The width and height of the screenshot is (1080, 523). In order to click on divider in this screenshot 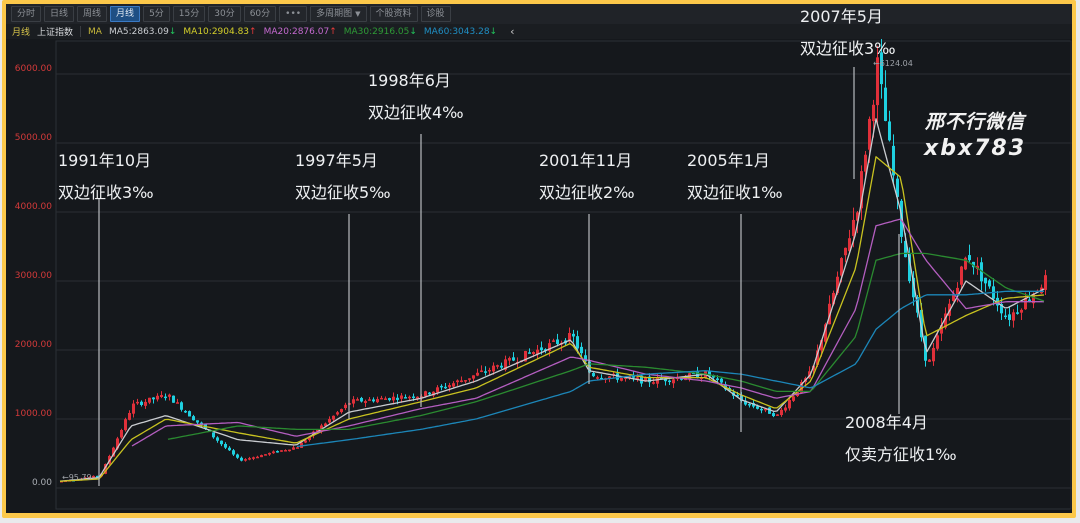, I will do `click(81, 31)`.